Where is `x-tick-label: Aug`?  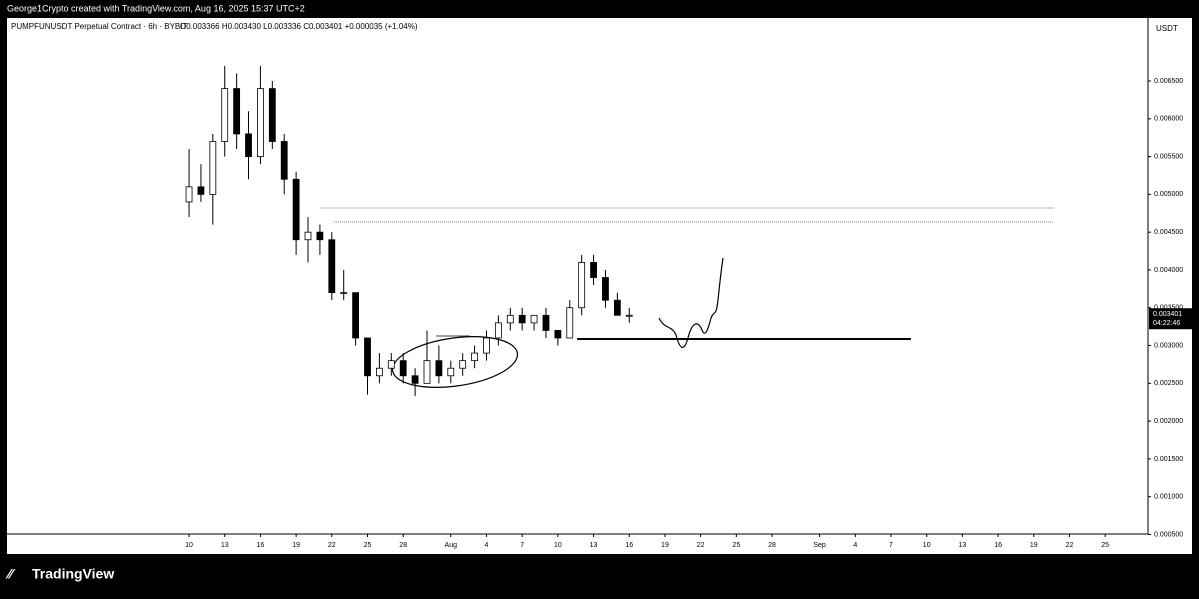
x-tick-label: Aug is located at coordinates (451, 545).